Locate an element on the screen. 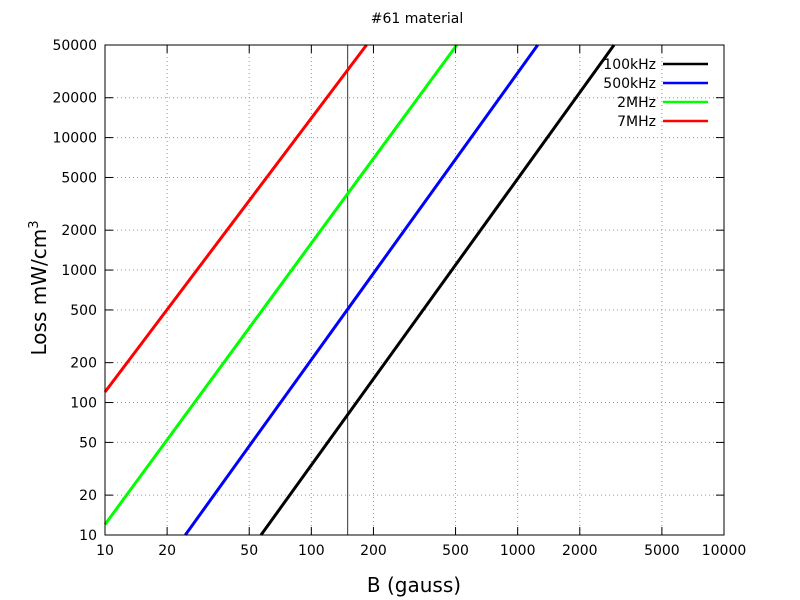 The height and width of the screenshot is (600, 800). legend-label: 2MHz is located at coordinates (636, 103).